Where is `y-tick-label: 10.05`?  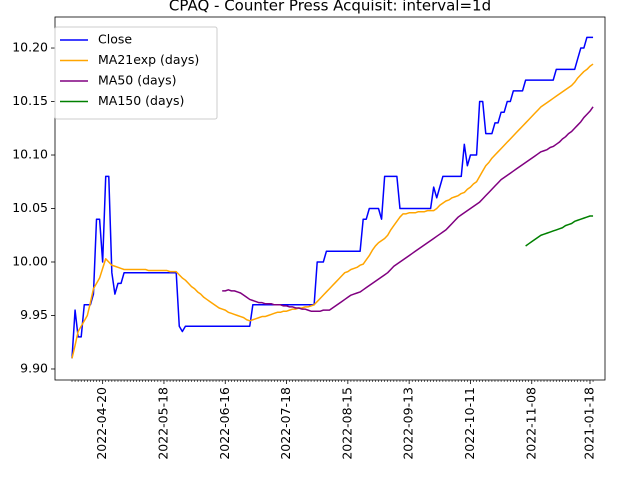 y-tick-label: 10.05 is located at coordinates (30, 207).